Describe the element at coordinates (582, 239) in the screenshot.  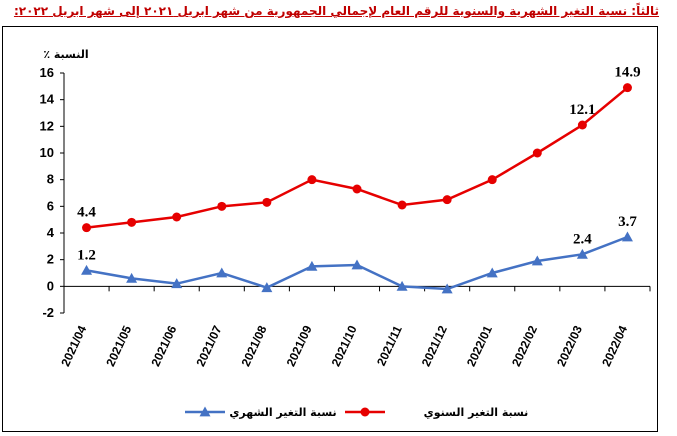
I see `data-label: 2.4` at that location.